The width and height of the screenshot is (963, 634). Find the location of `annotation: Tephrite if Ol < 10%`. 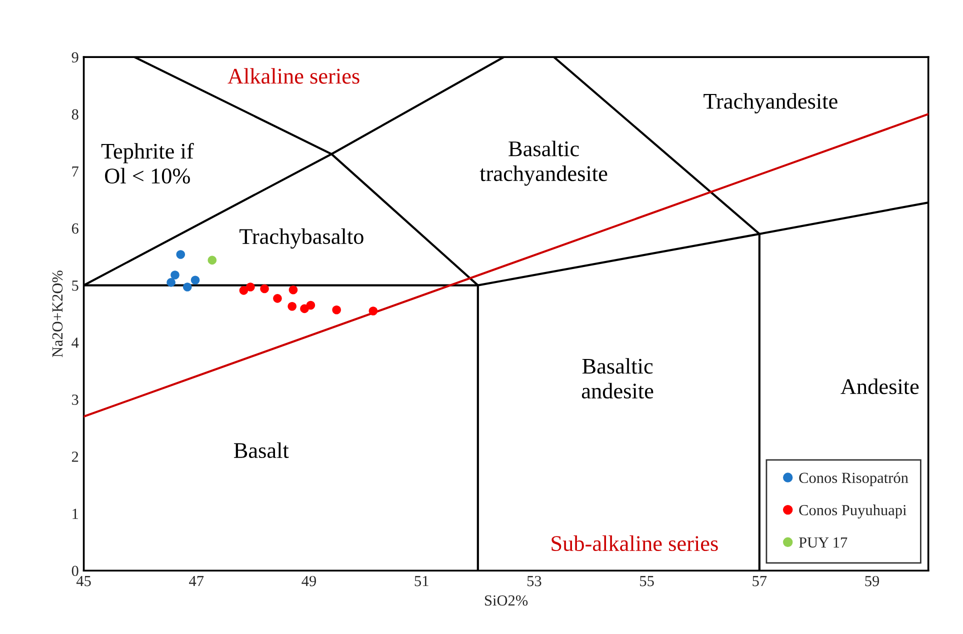

annotation: Tephrite if Ol < 10% is located at coordinates (147, 163).